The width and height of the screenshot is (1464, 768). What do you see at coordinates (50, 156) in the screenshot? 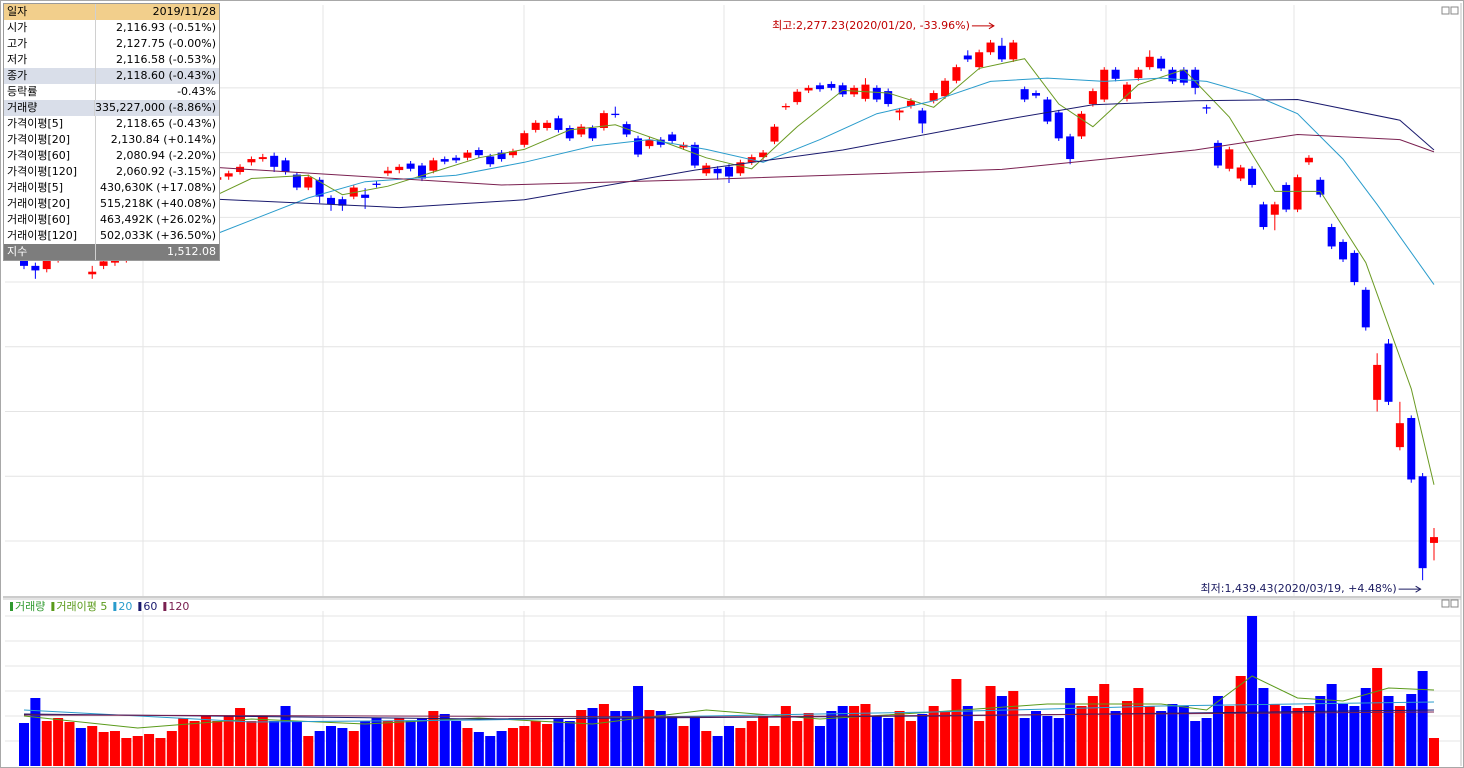
I see `info-label: 가격이평[60]` at bounding box center [50, 156].